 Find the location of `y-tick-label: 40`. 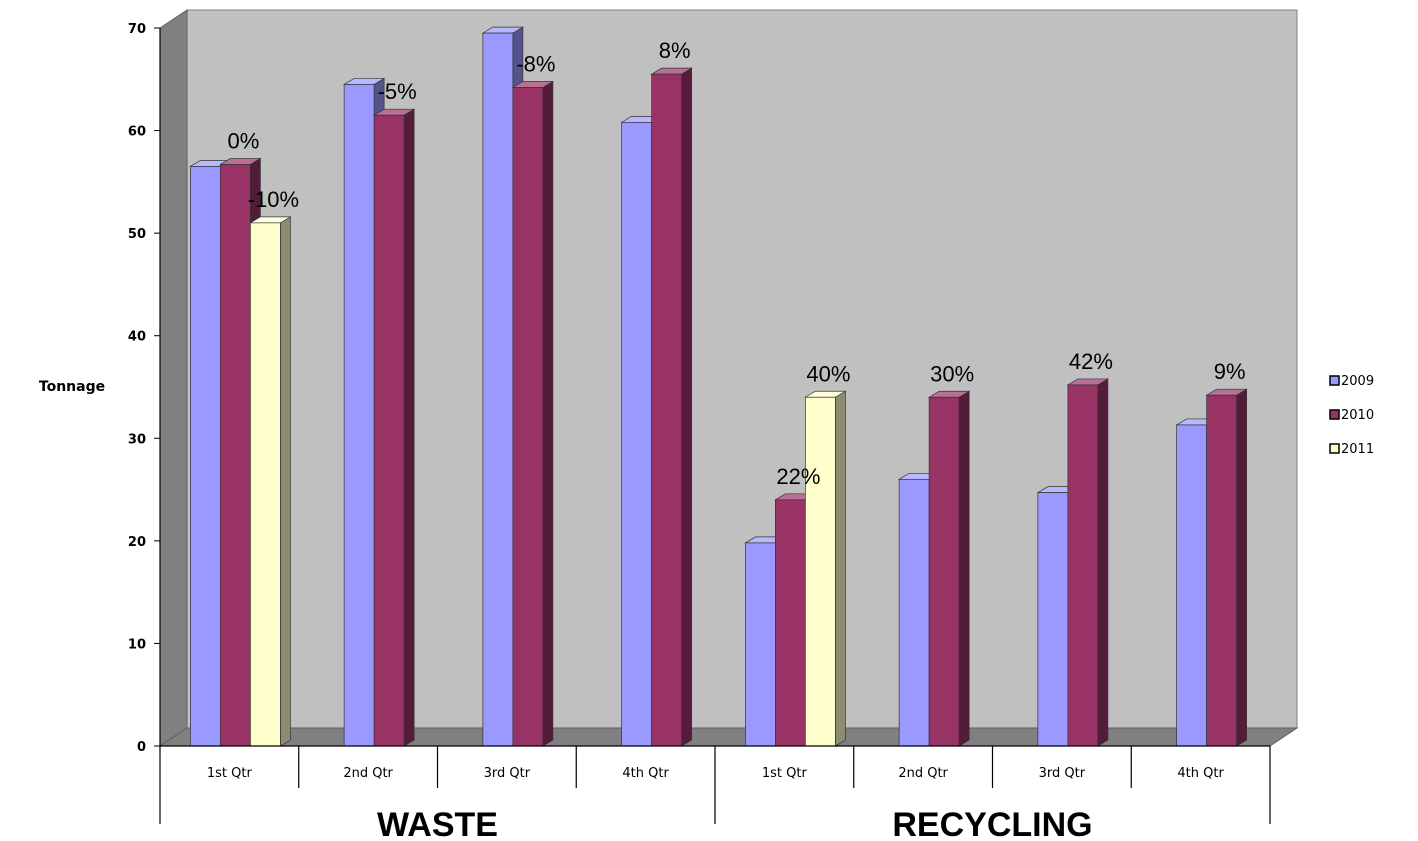

y-tick-label: 40 is located at coordinates (137, 337).